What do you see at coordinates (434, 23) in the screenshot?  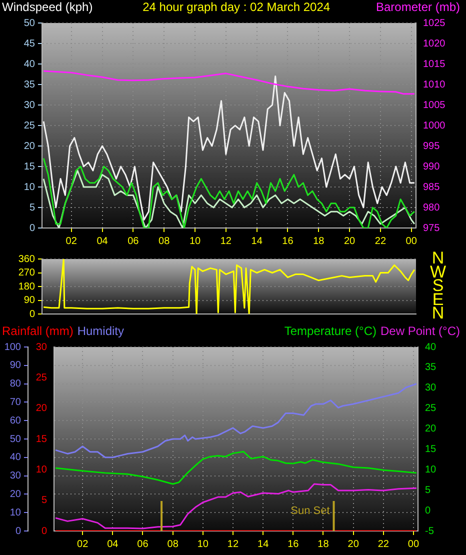 I see `y2-tick-label: 1025` at bounding box center [434, 23].